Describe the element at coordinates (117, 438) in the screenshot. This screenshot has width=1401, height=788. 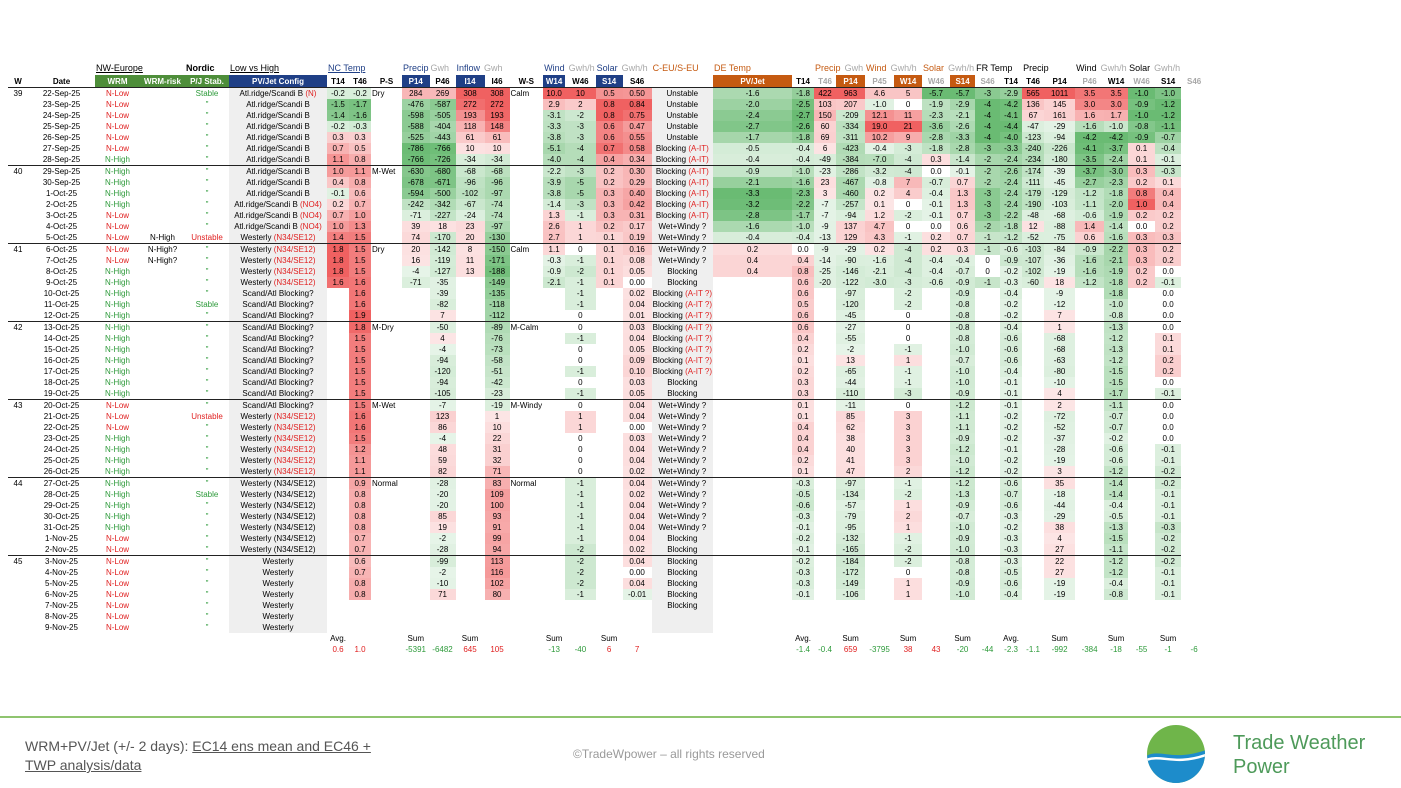
I see `wrm-value: N-High` at that location.